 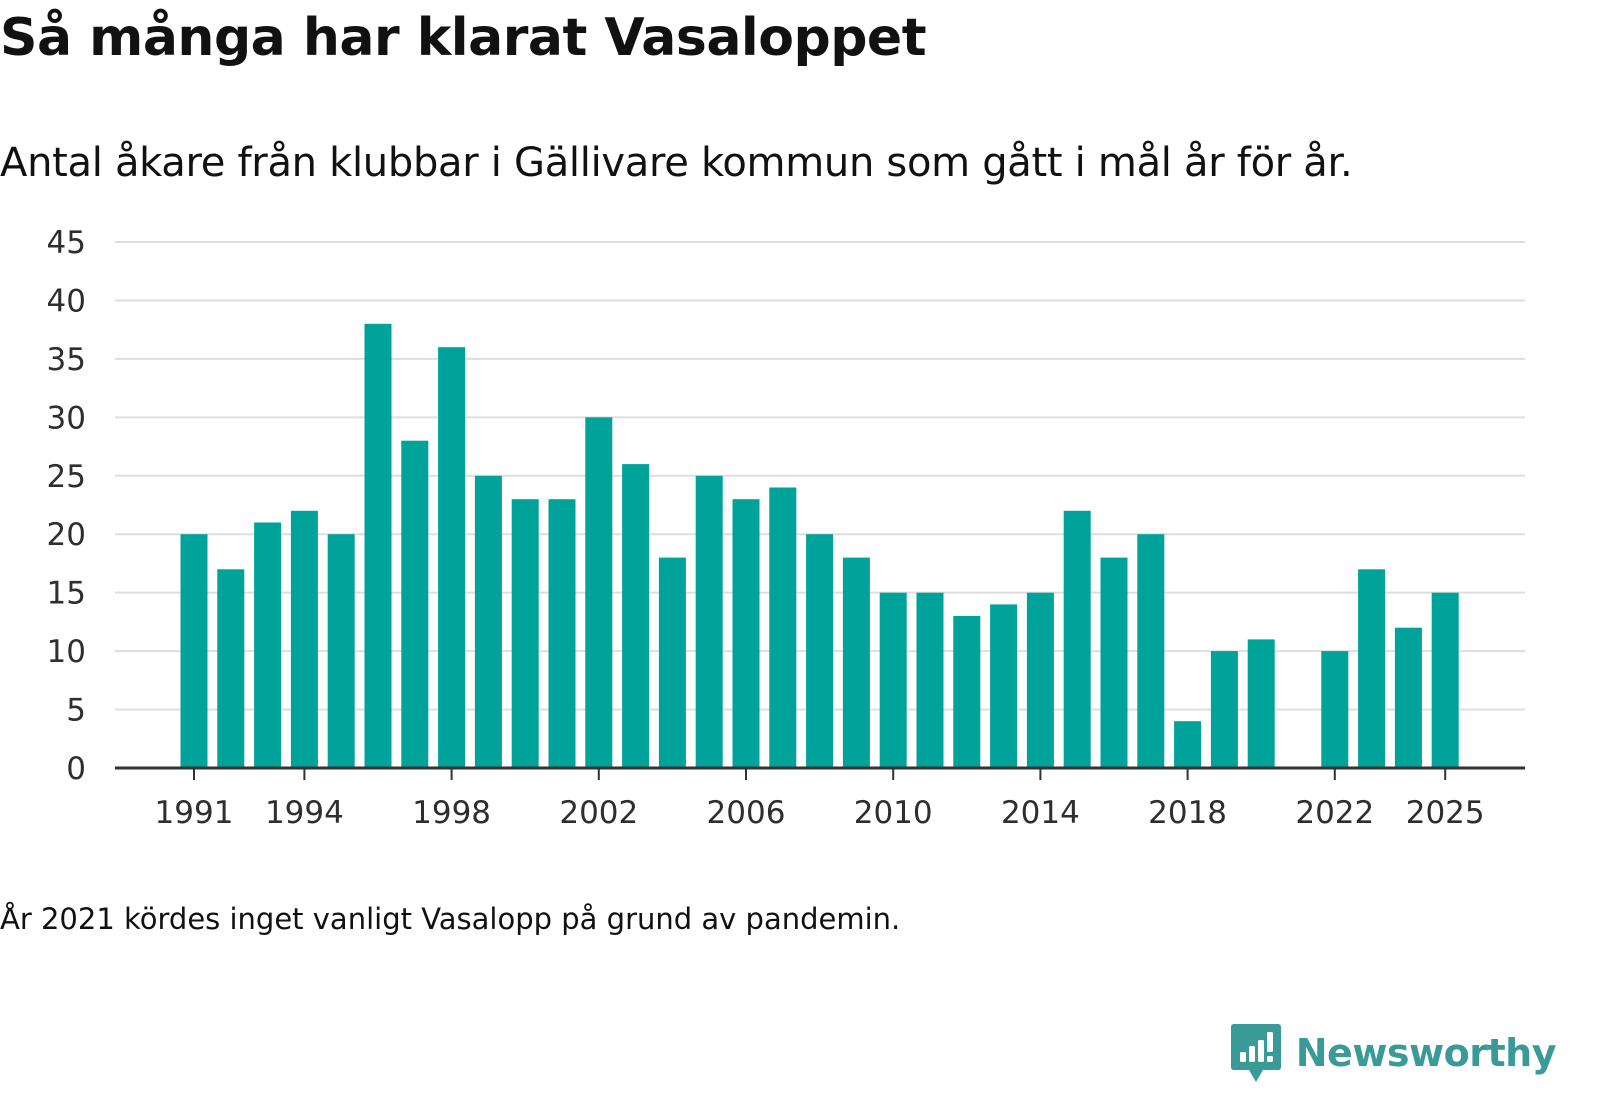 I want to click on bar-2007, so click(x=783, y=627).